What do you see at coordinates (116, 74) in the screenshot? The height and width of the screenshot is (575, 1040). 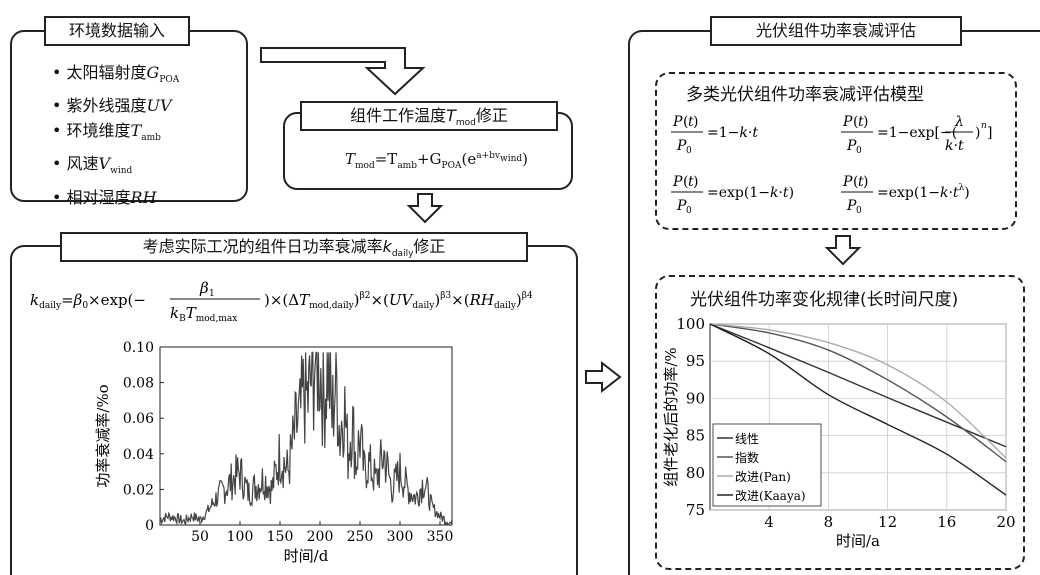 I see `bullet-solar: • 太阳辐射度GPOA` at bounding box center [116, 74].